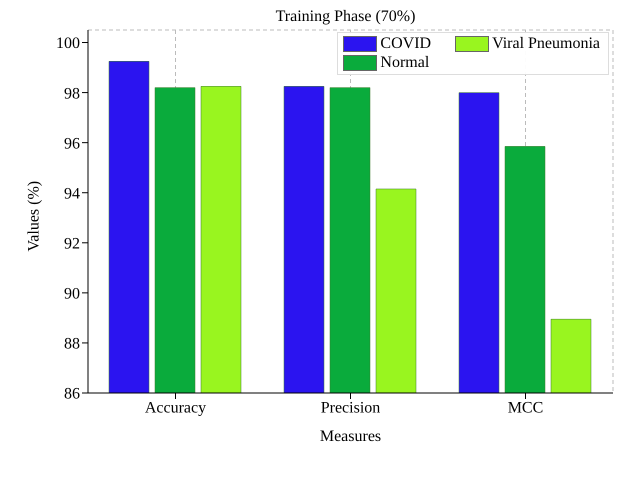 The image size is (633, 498). Describe the element at coordinates (72, 143) in the screenshot. I see `y-tick-label: 96` at that location.